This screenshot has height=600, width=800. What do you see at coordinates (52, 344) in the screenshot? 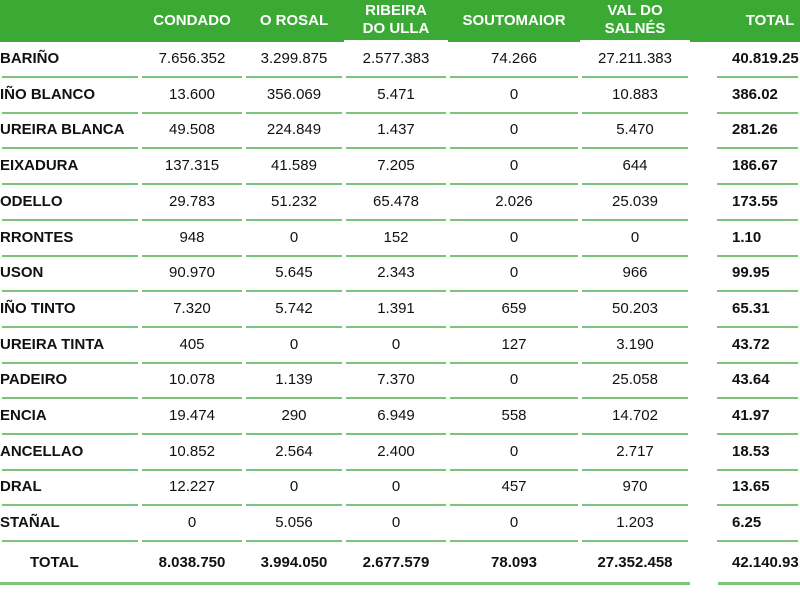
I see `variety-name: UREIRA TINTA` at bounding box center [52, 344].